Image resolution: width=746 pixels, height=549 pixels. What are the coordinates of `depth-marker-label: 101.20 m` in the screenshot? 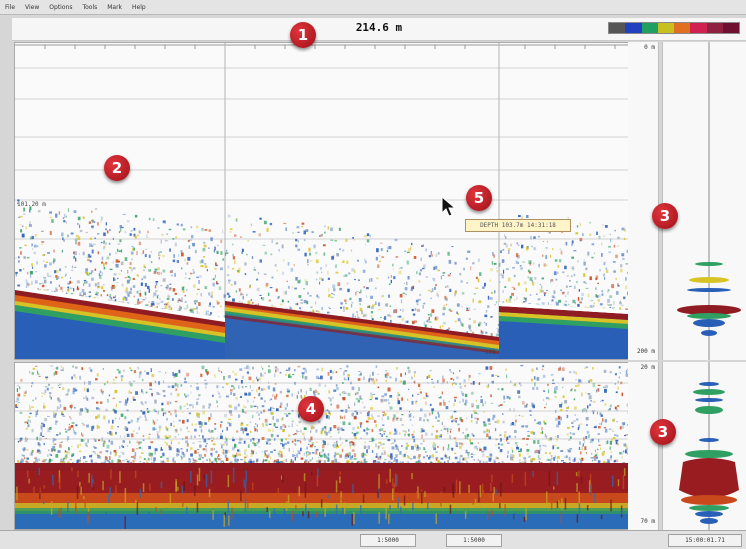 It's located at (31, 204).